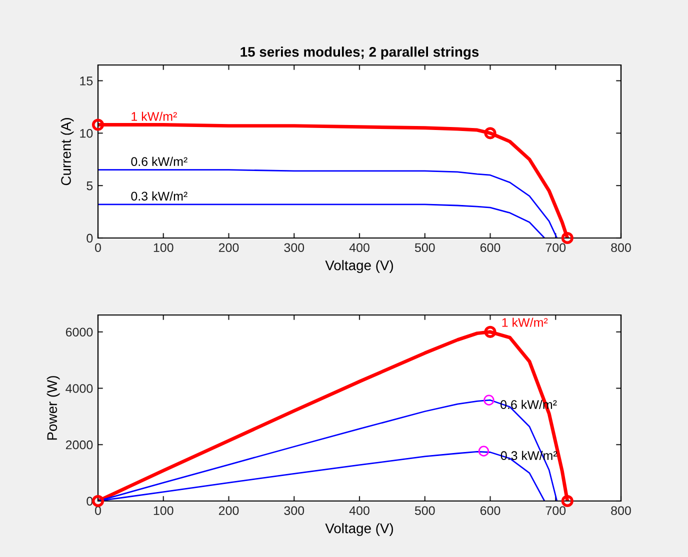  What do you see at coordinates (86, 133) in the screenshot?
I see `y-tick-label: 10` at bounding box center [86, 133].